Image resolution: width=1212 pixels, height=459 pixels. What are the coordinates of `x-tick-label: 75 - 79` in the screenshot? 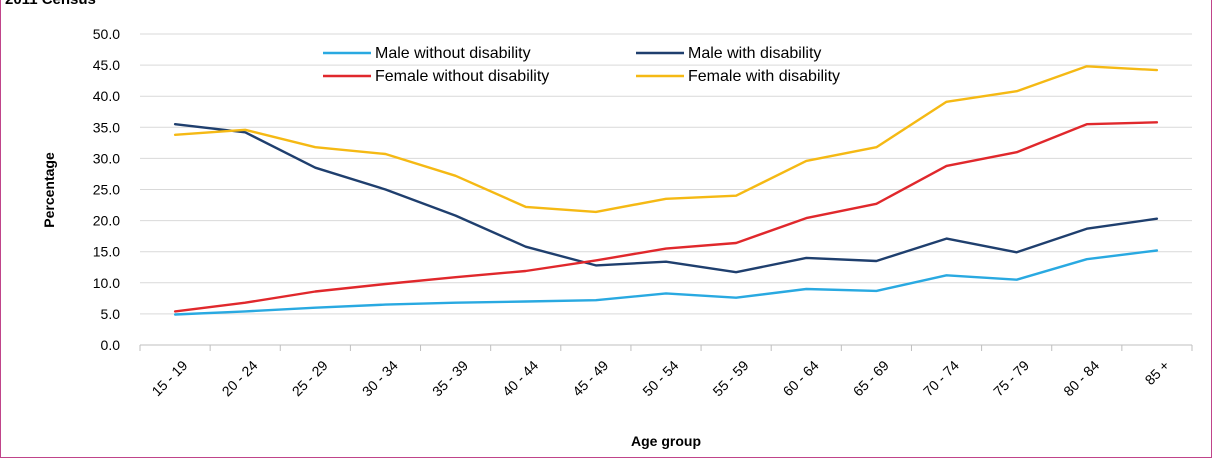 It's located at (1011, 378).